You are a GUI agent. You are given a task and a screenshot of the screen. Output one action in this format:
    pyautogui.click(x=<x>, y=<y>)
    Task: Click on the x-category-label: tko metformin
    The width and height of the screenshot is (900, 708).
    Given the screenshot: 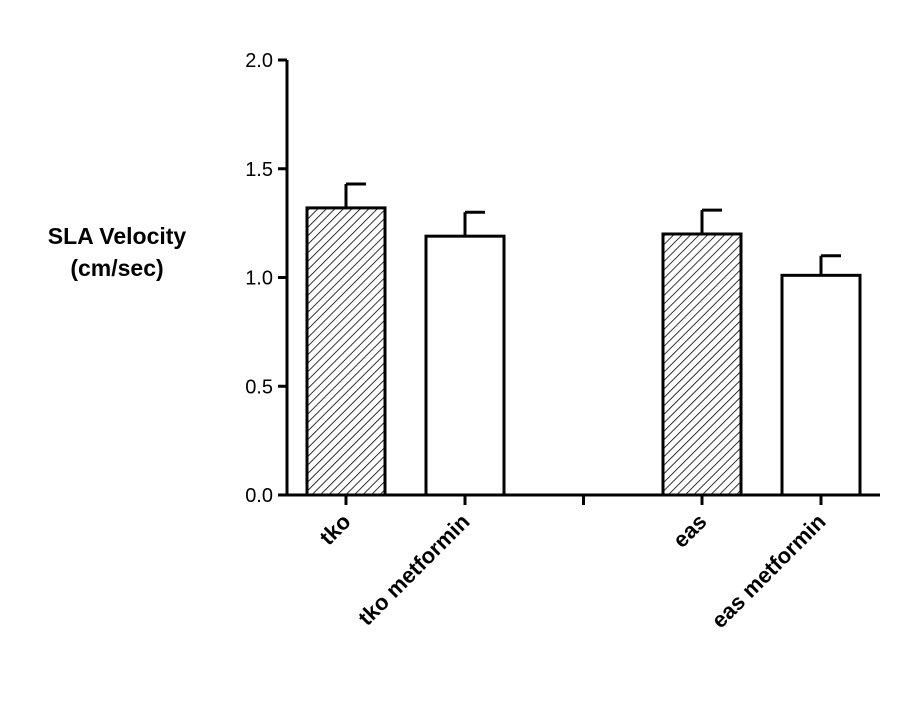 What is the action you would take?
    pyautogui.click(x=413, y=569)
    